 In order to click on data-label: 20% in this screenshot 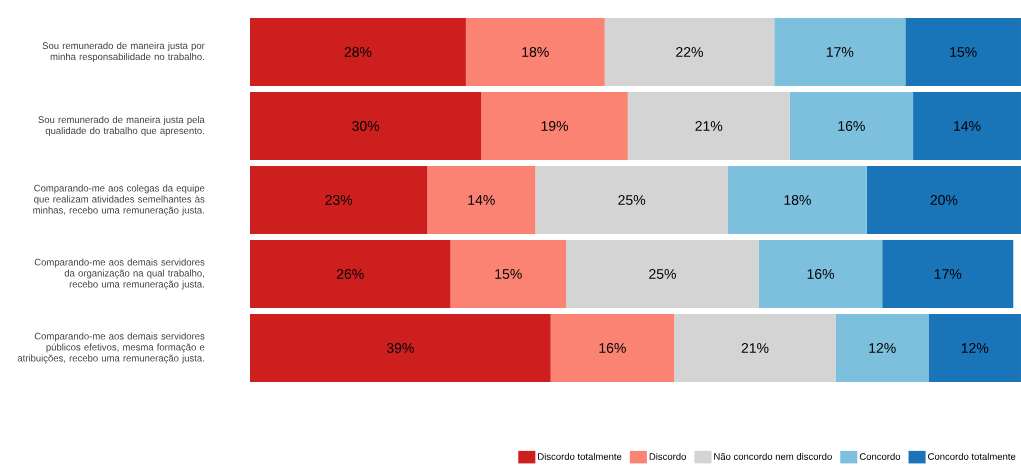, I will do `click(944, 200)`.